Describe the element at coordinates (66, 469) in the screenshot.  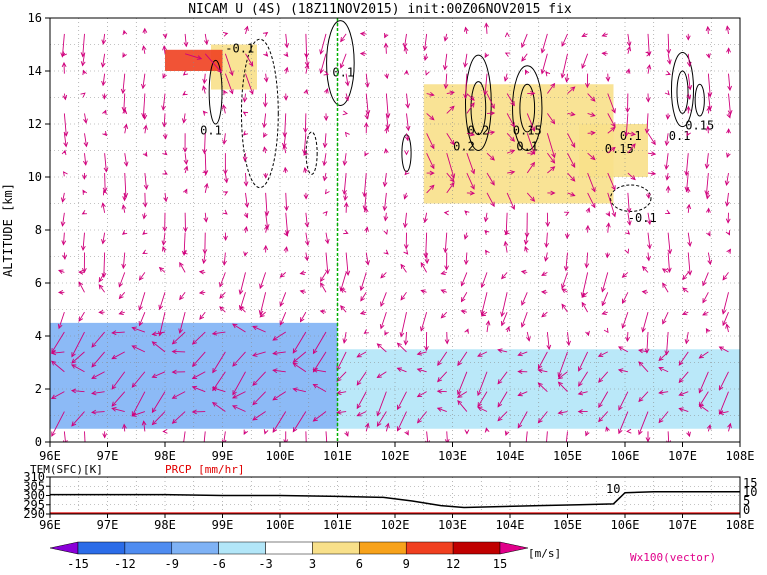
I see `temp-legend-label: TEM(SFC)[K]` at that location.